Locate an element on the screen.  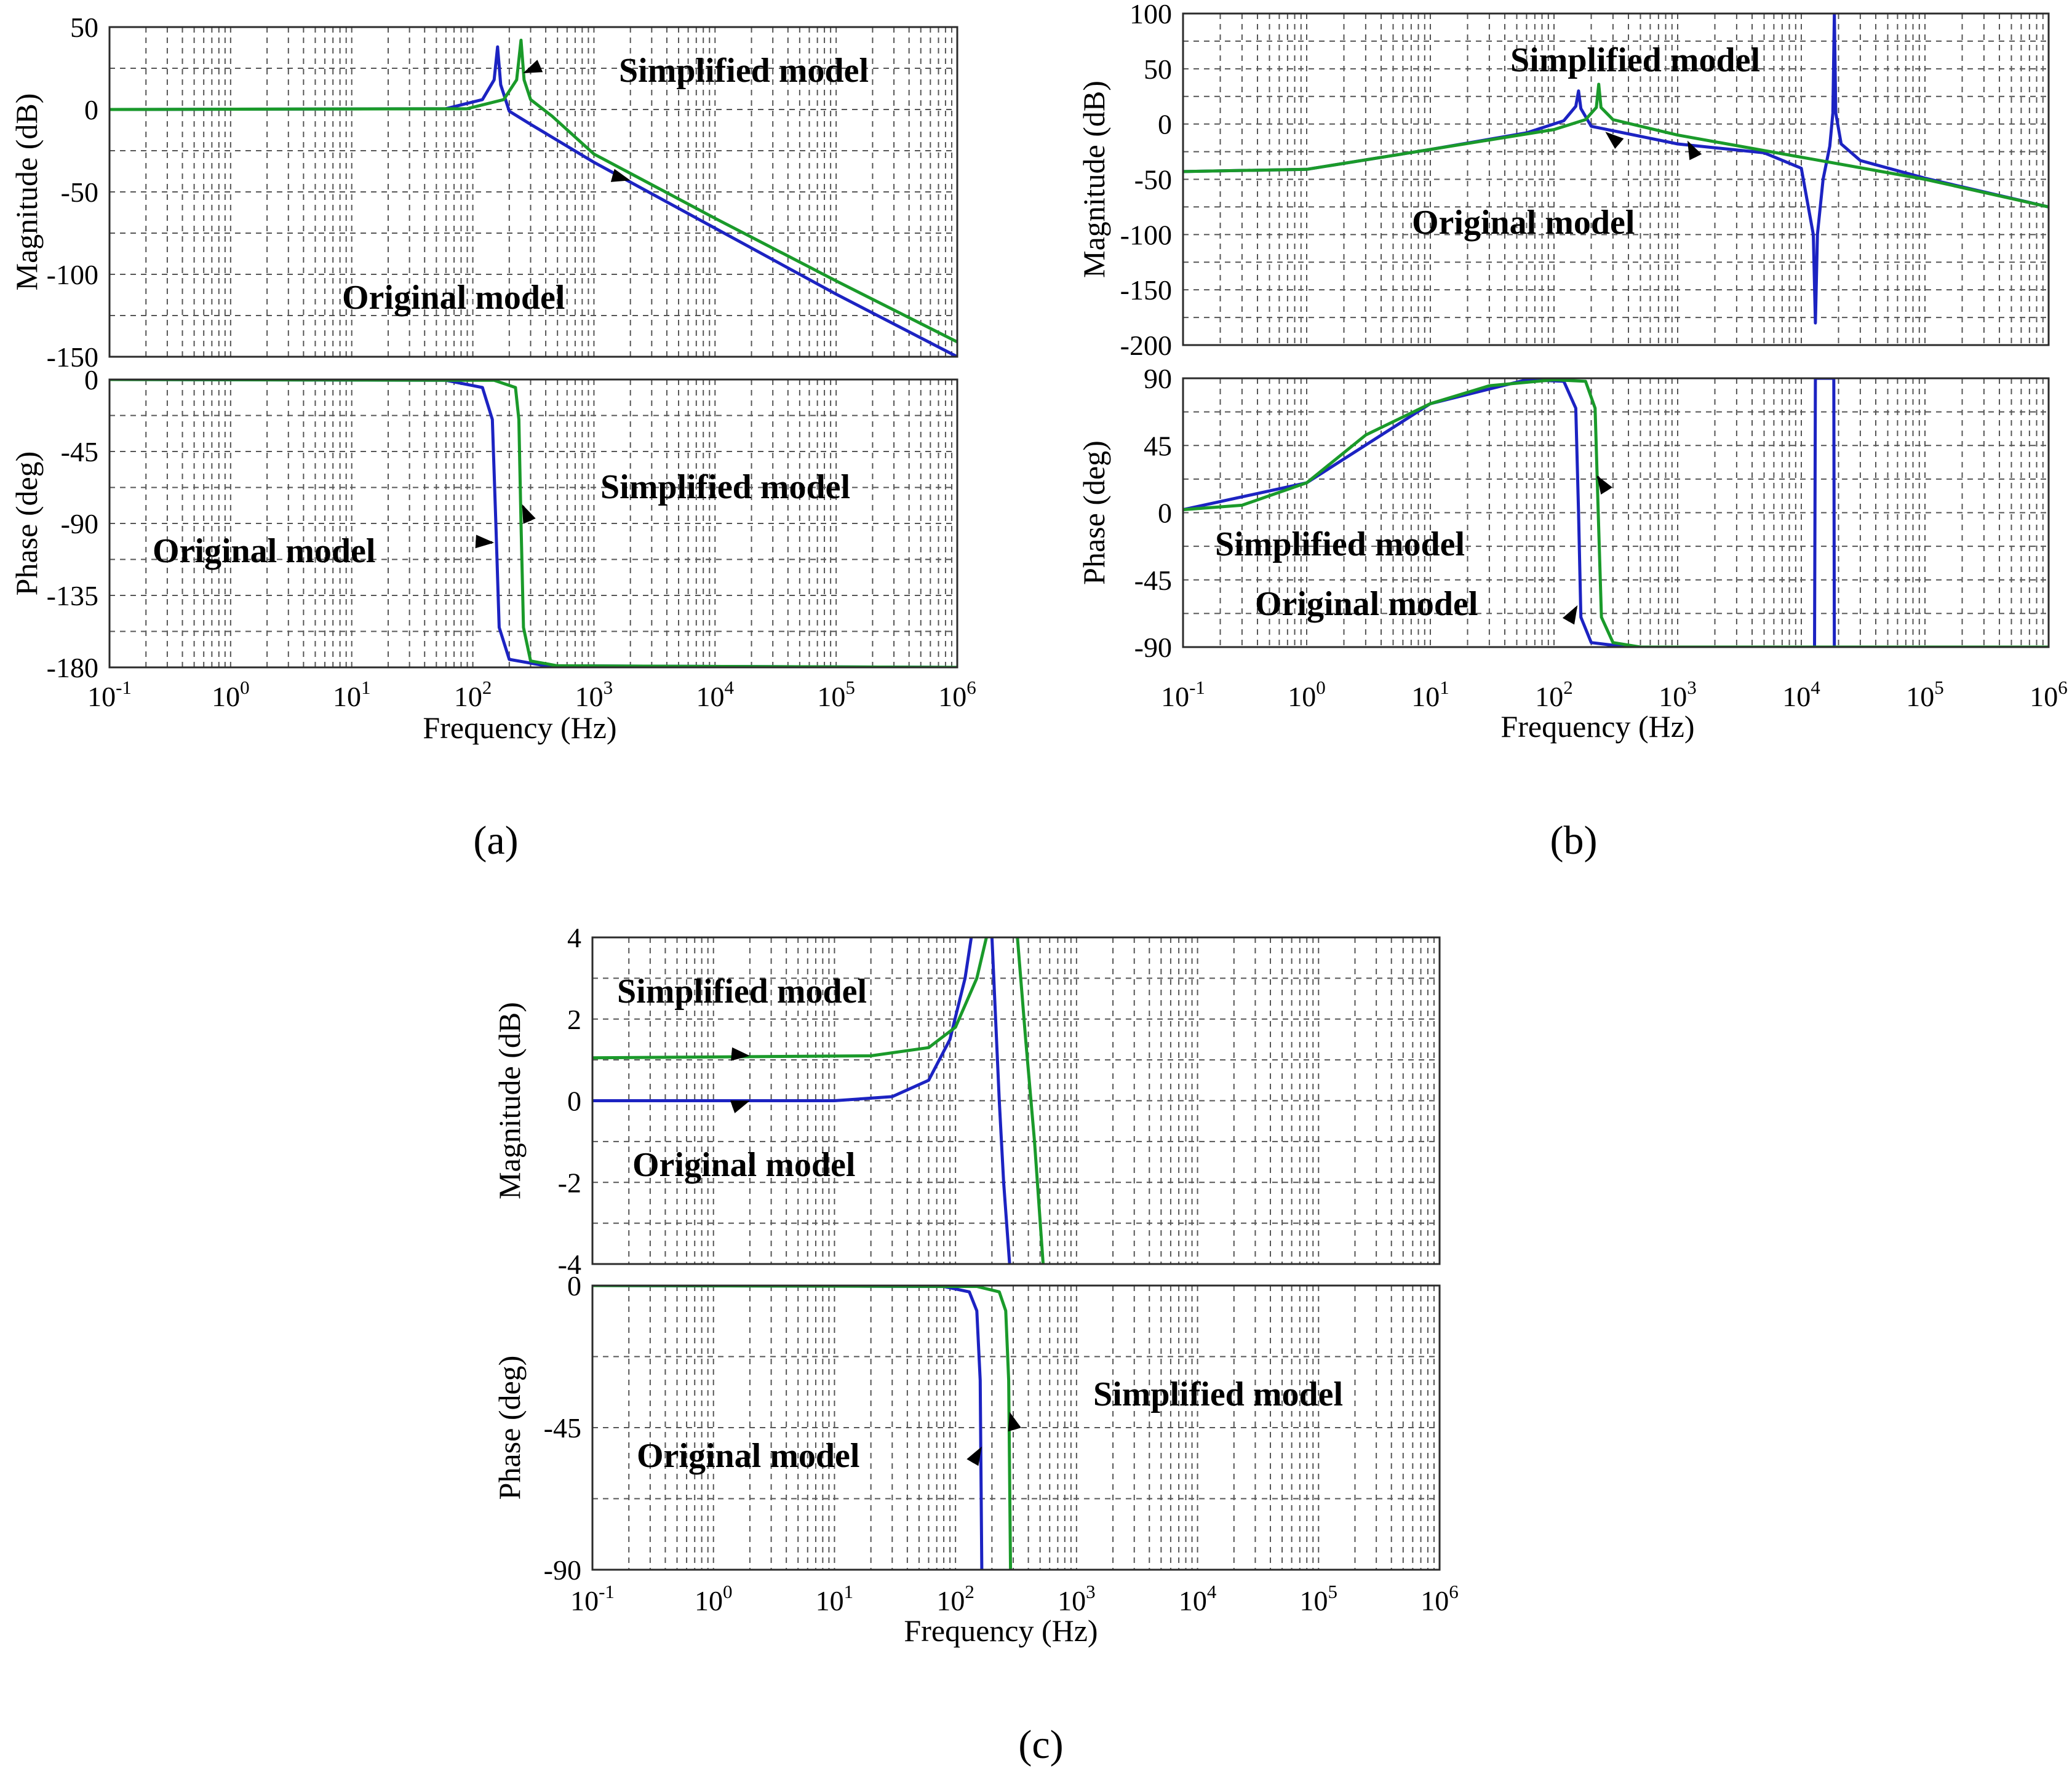
panel-b-label: (b) is located at coordinates (1574, 840).